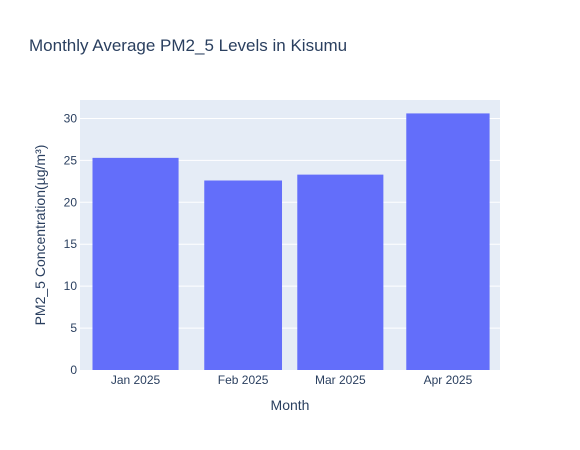  I want to click on x-tick-label: Feb 2025, so click(243, 380).